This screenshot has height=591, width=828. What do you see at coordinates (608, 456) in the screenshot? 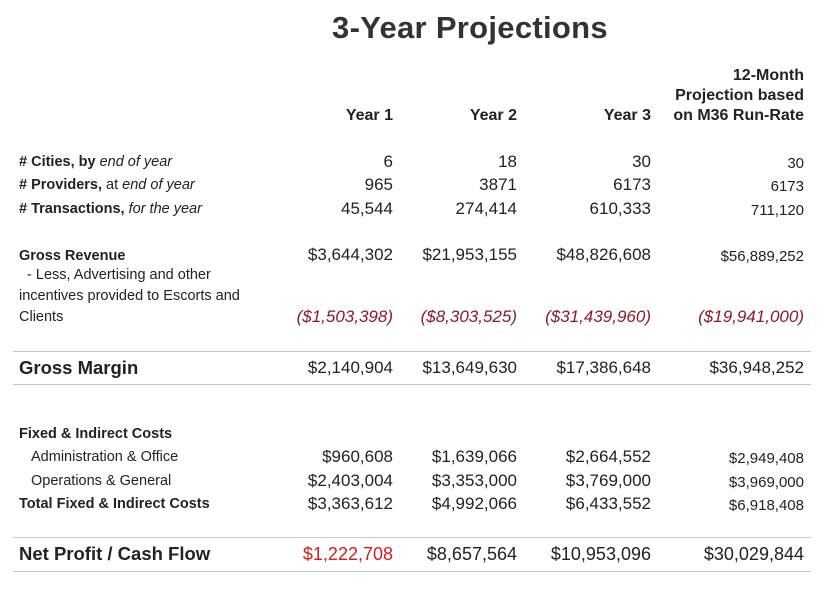
I see `admin-office-y3: $2,664,552` at bounding box center [608, 456].